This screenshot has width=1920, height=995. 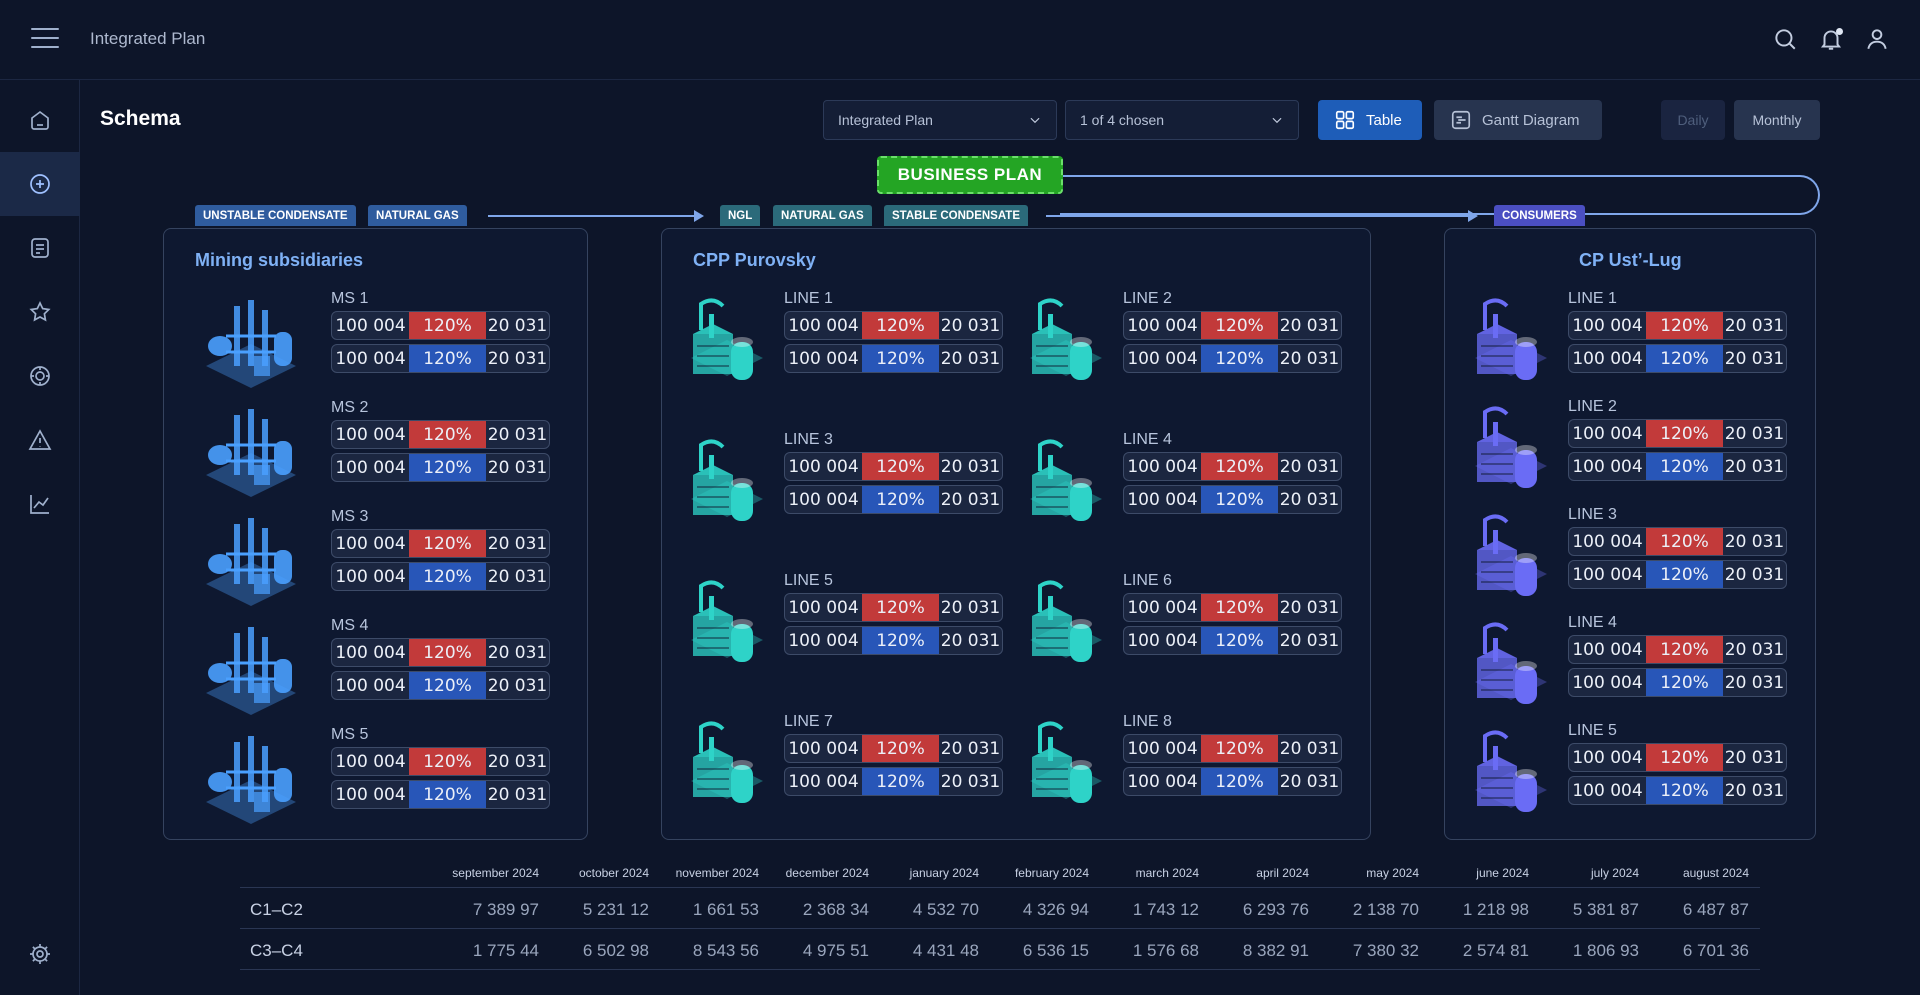 What do you see at coordinates (279, 260) in the screenshot?
I see `panel-title: Mining subsidiaries` at bounding box center [279, 260].